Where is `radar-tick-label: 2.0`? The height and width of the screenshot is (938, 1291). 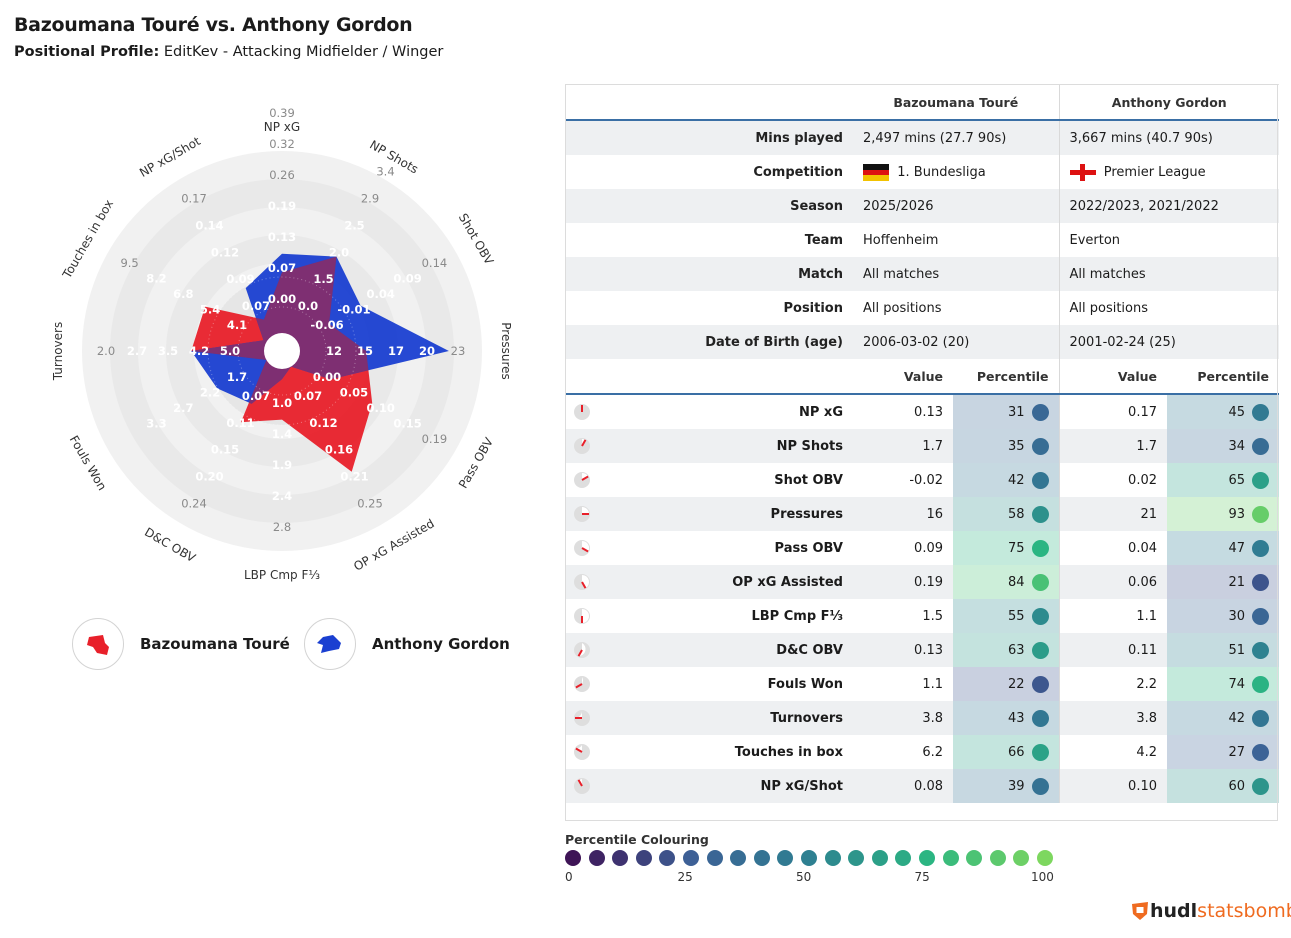
radar-tick-label: 2.0 is located at coordinates (106, 351).